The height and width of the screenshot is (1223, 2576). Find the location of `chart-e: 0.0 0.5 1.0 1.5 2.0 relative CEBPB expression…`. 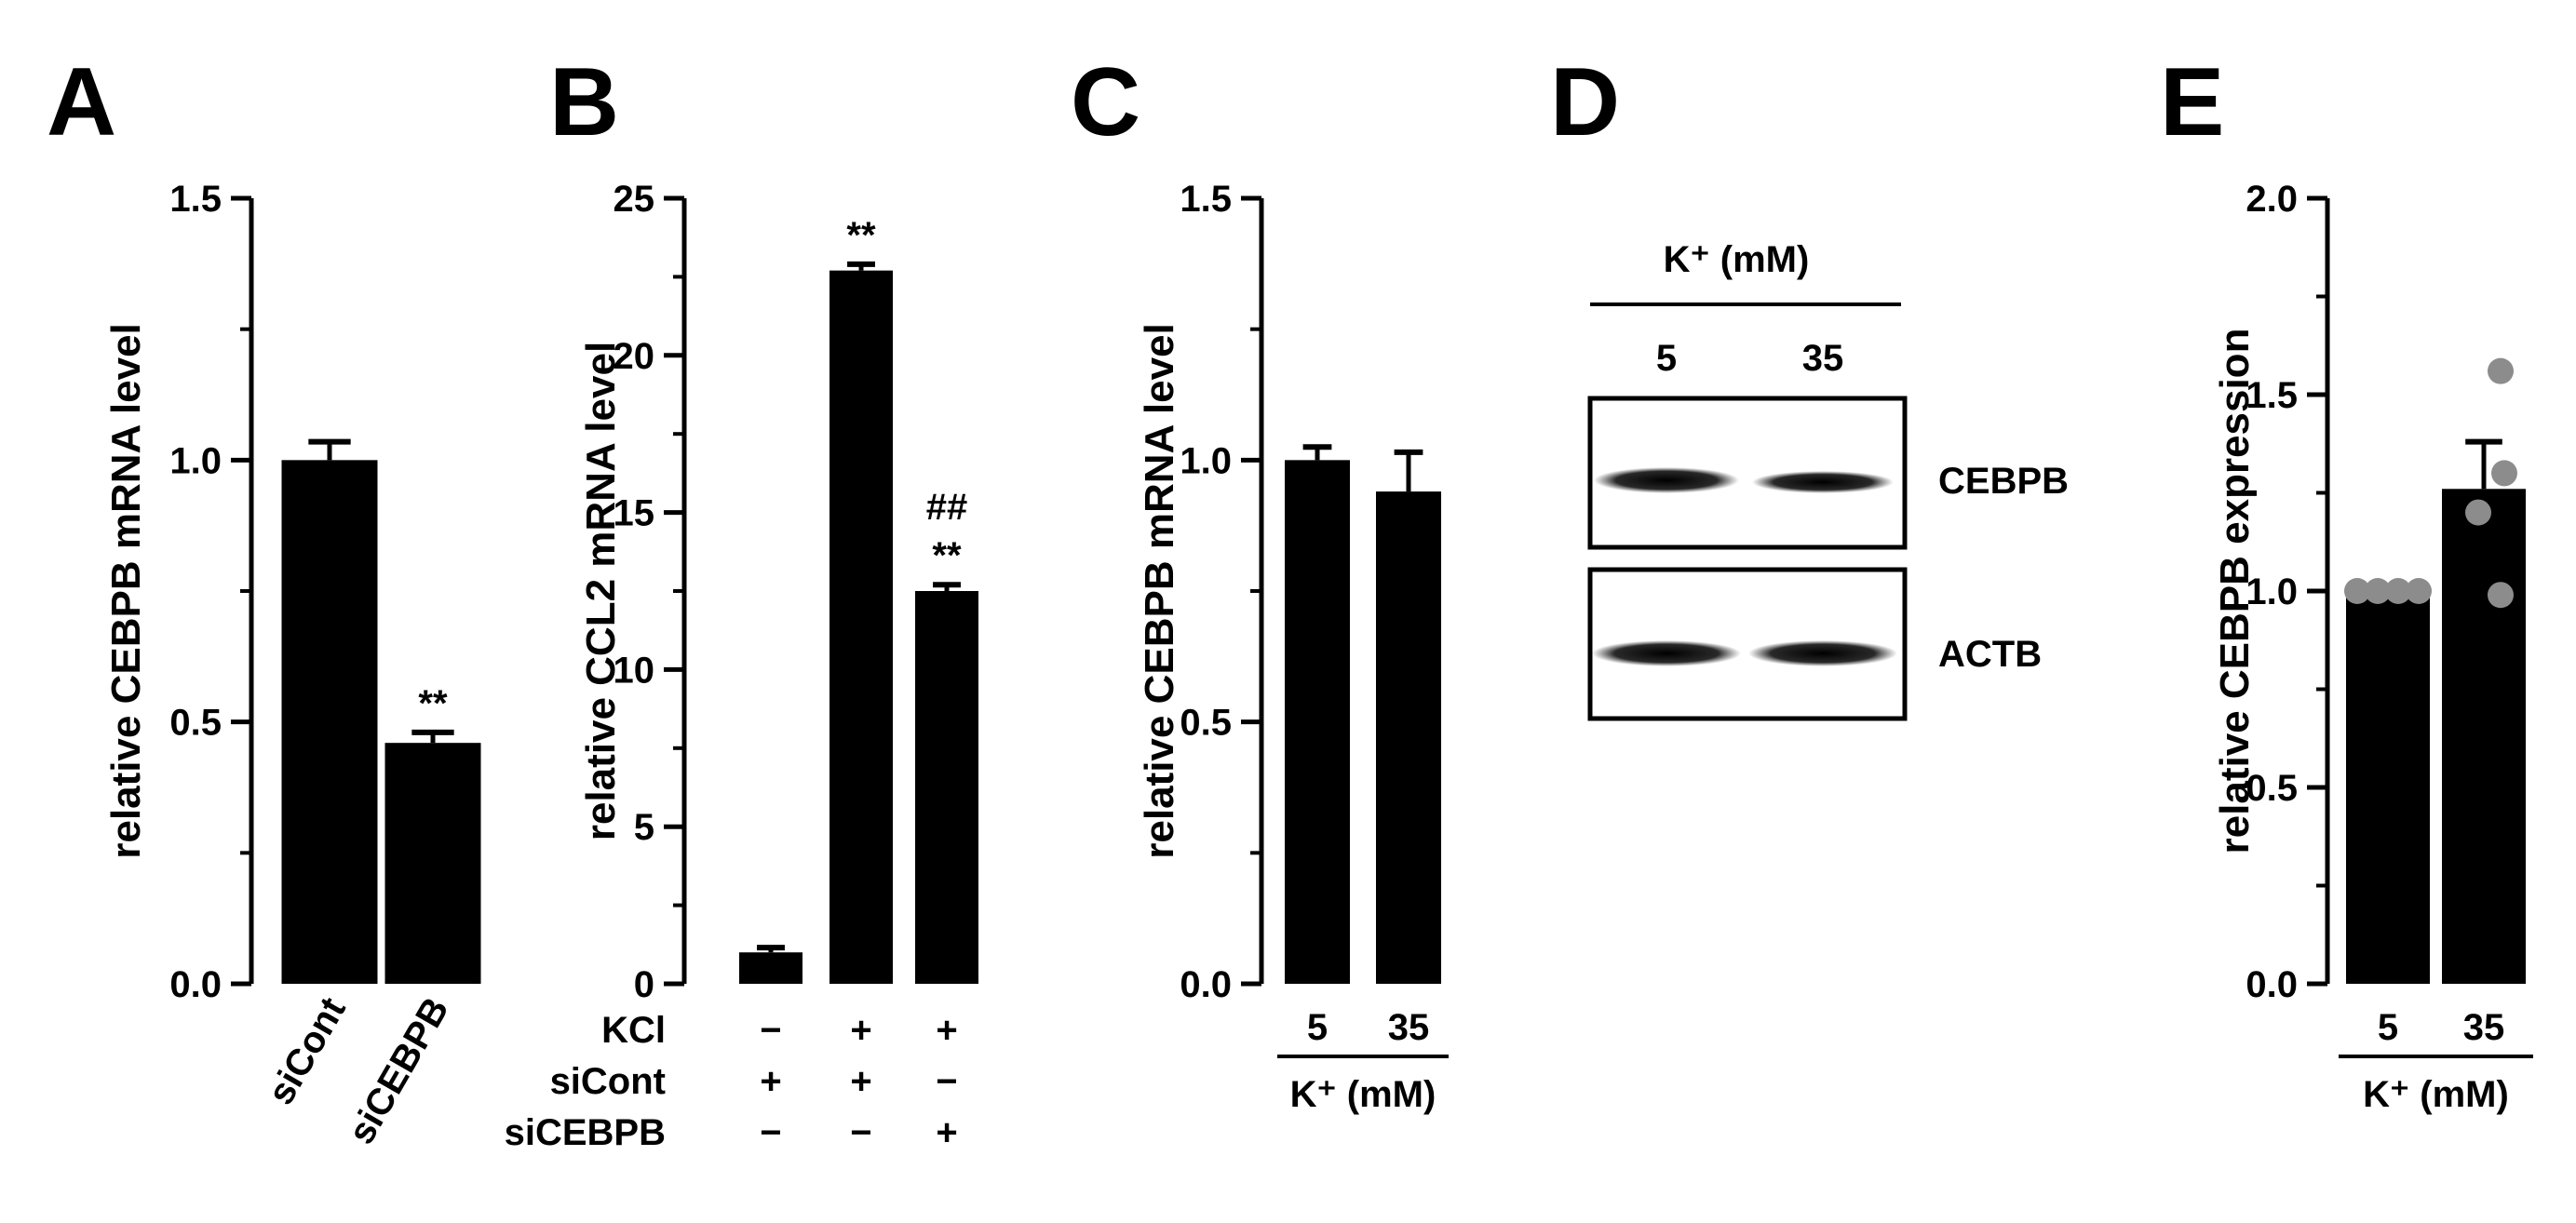

chart-e: 0.0 0.5 1.0 1.5 2.0 relative CEBPB expression… is located at coordinates (2372, 647).